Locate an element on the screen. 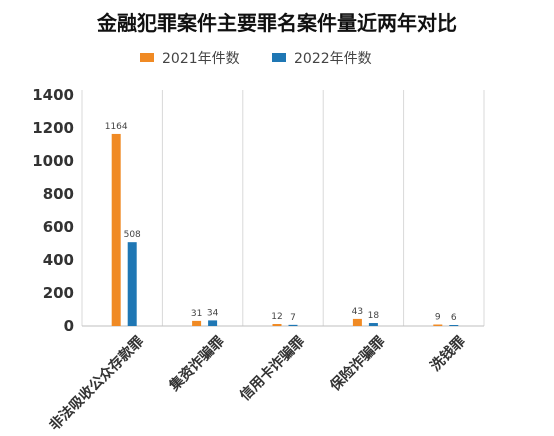 This screenshot has height=436, width=554. data-label: 18 is located at coordinates (374, 316).